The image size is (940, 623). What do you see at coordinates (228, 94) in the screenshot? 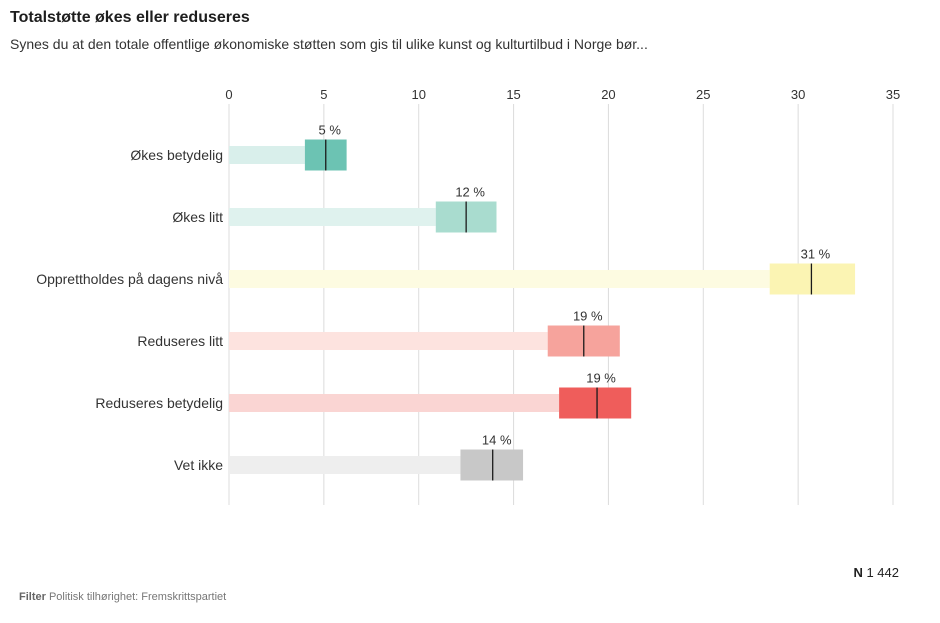
I see `x-tick-label: 0` at bounding box center [228, 94].